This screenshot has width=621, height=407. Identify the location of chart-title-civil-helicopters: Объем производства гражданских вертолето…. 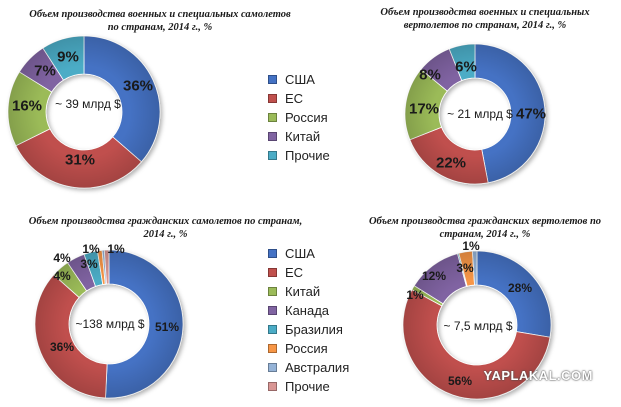
(485, 228).